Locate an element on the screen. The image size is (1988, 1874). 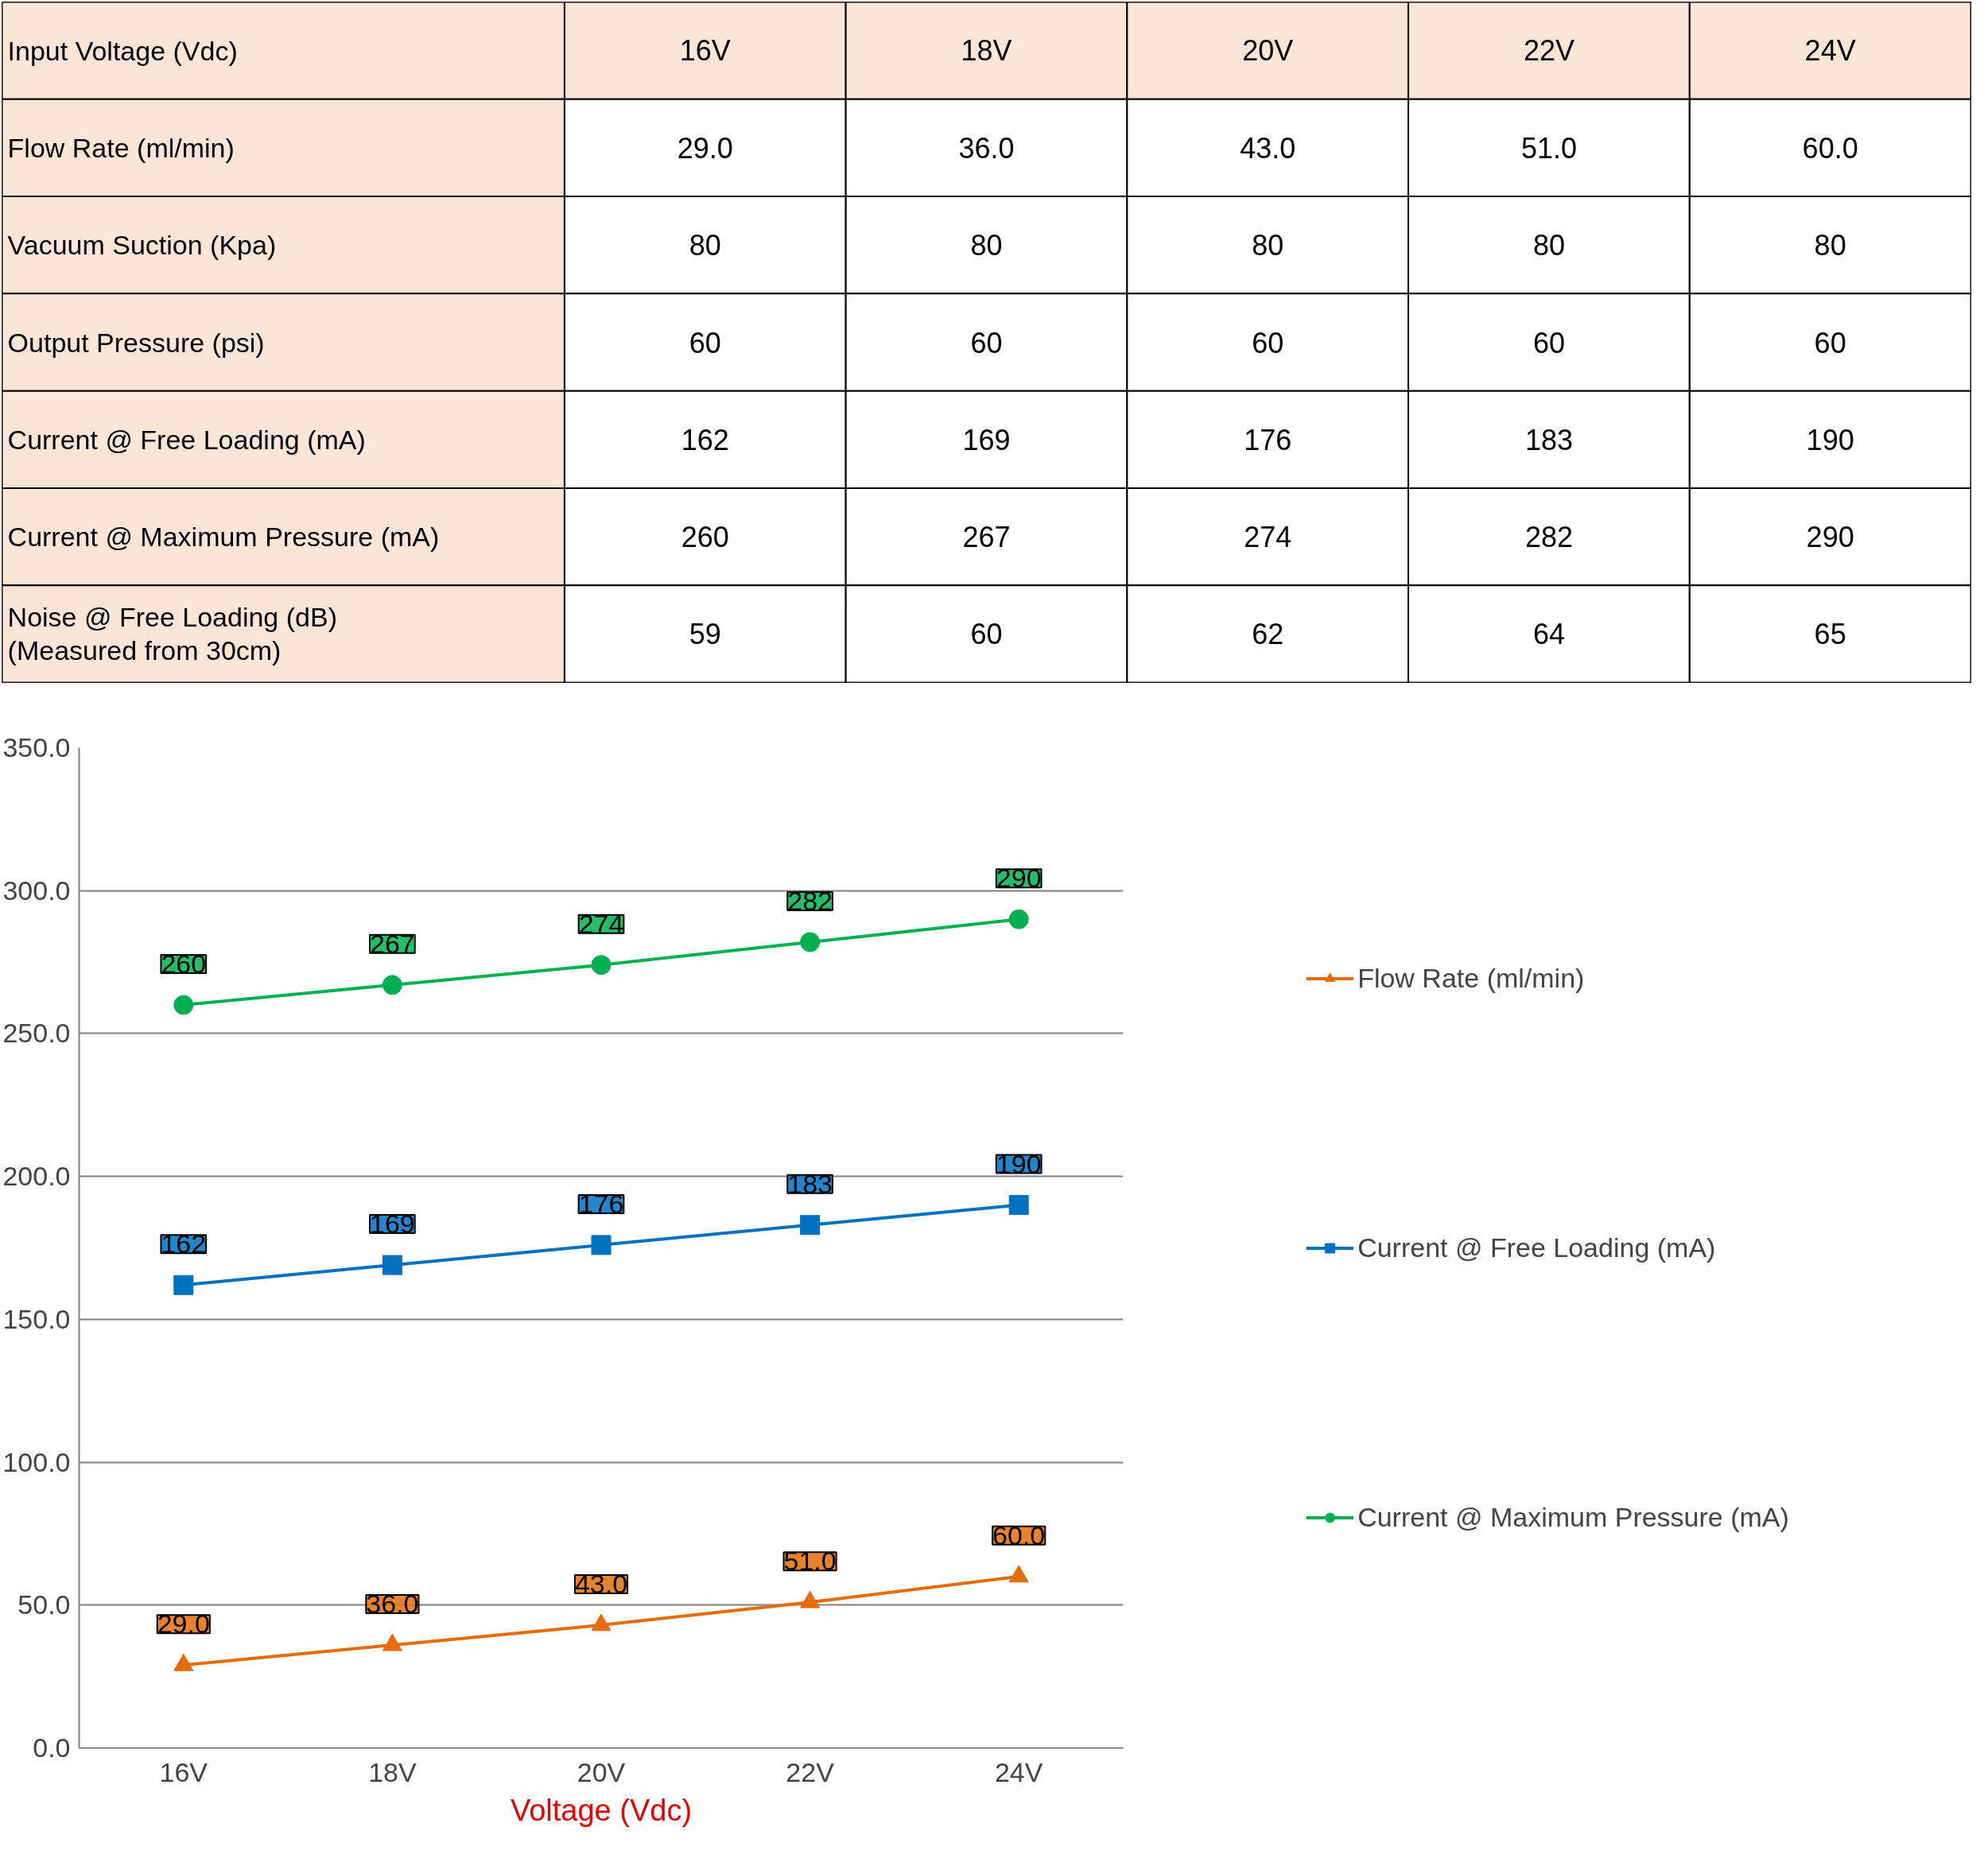
data-label: 59 is located at coordinates (705, 634).